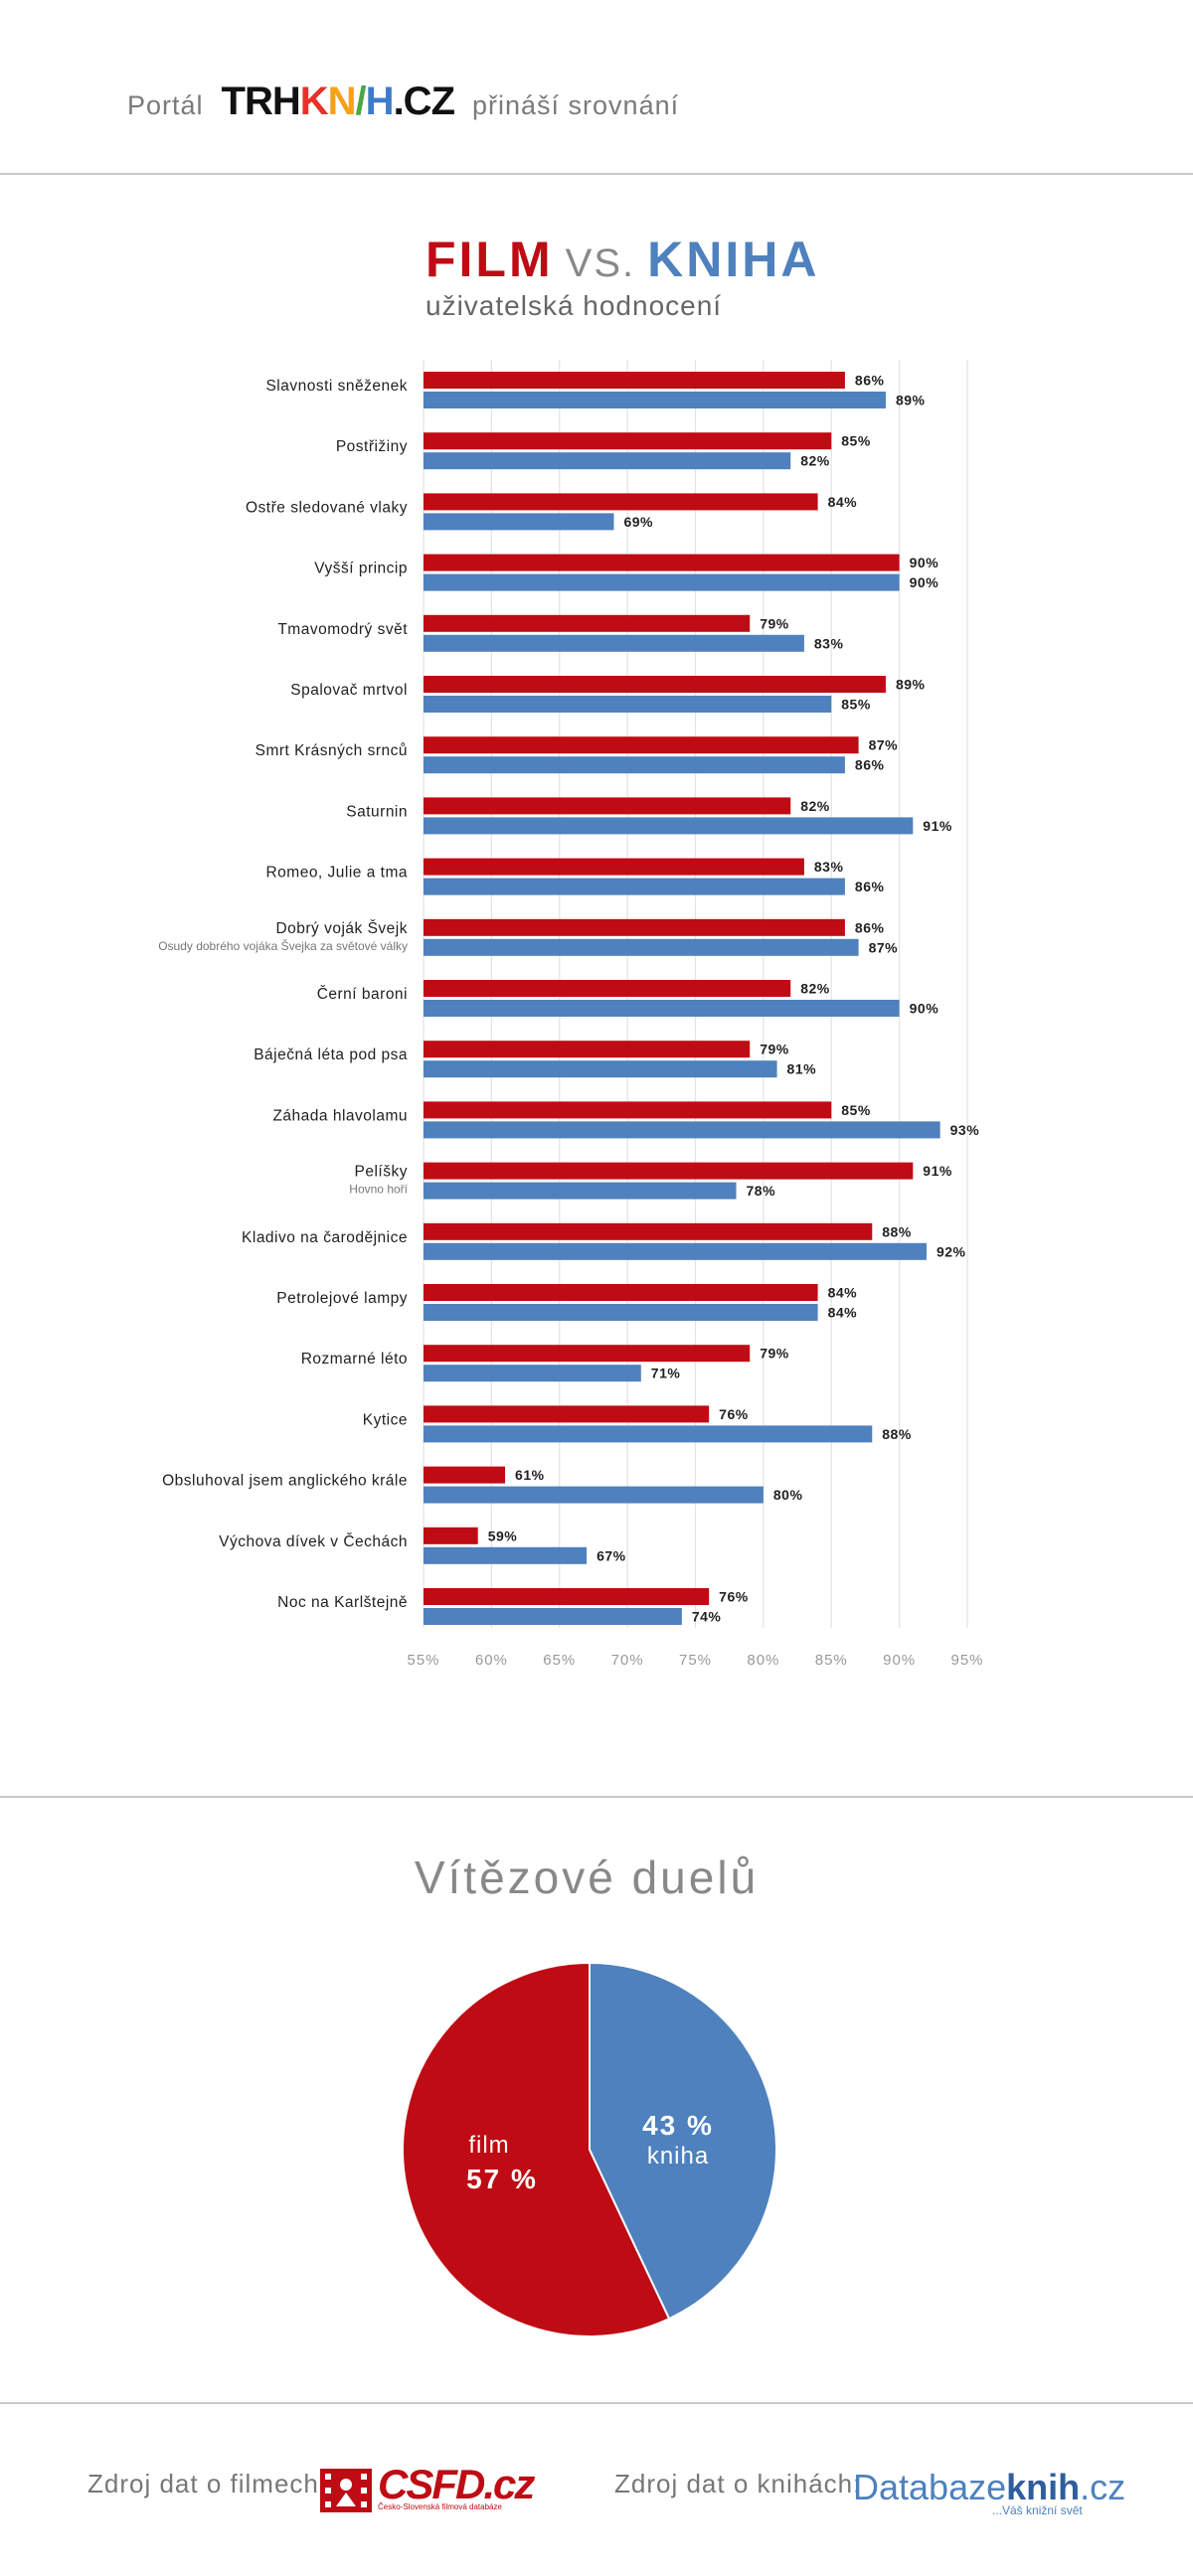  I want to click on bar-value-label: 78%, so click(761, 1191).